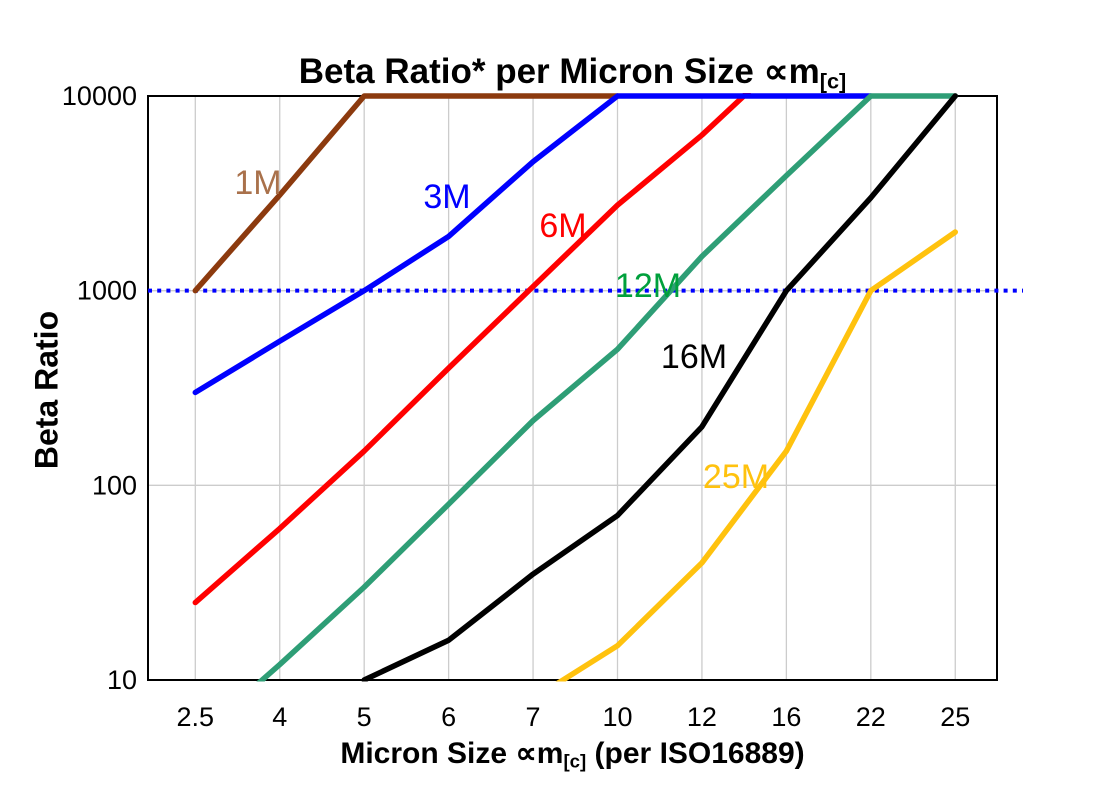 This screenshot has width=1110, height=788. I want to click on x-axis-title-suffix: (per ISO16889), so click(695, 753).